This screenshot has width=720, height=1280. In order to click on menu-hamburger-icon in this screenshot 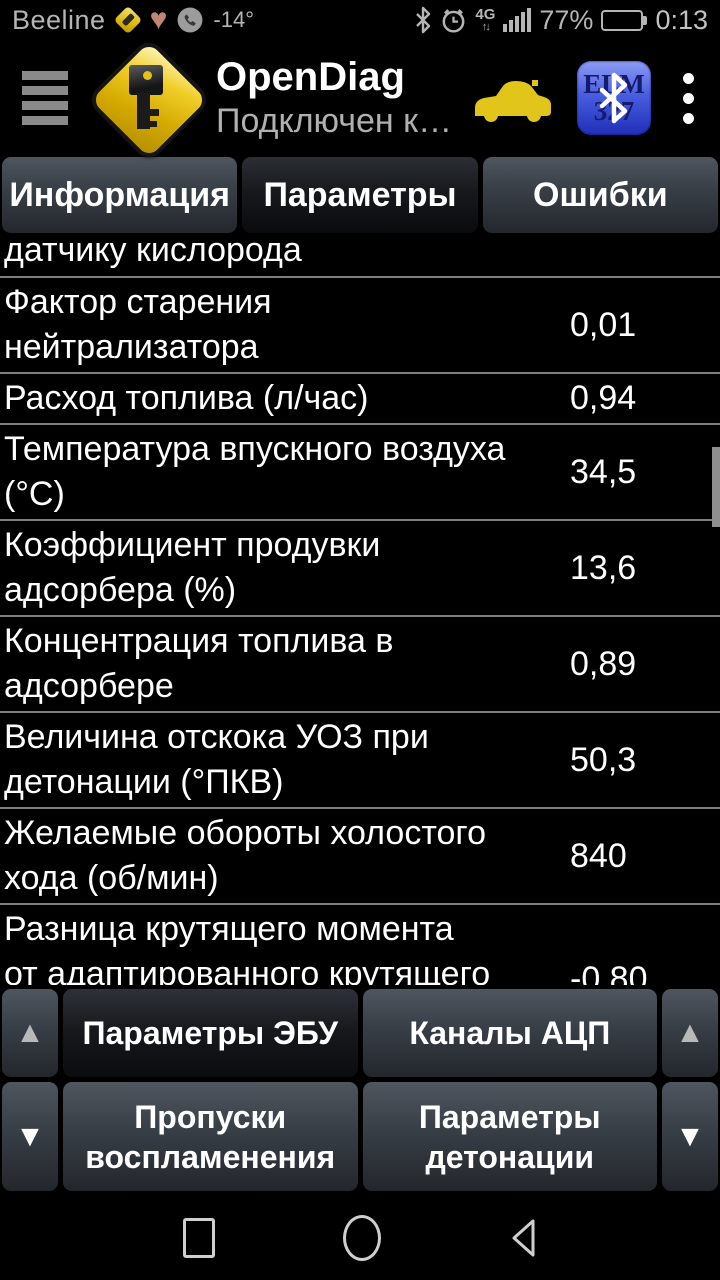, I will do `click(45, 98)`.